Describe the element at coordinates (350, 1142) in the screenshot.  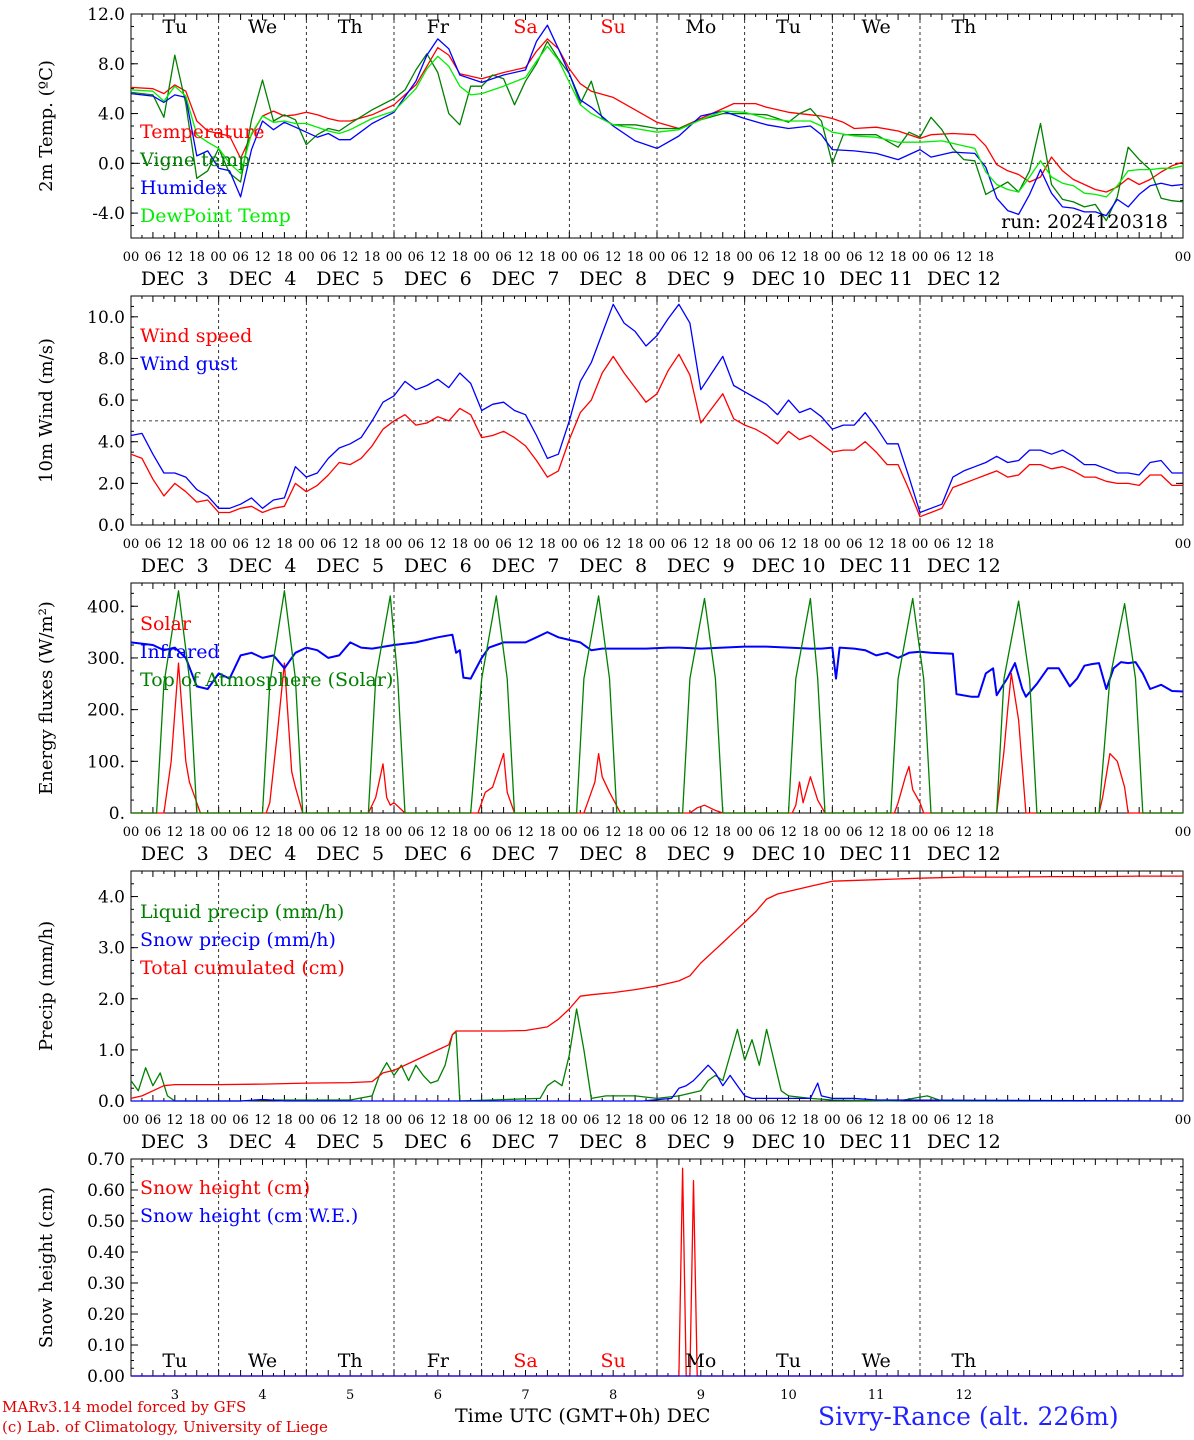
I see `date-label: DEC 5` at that location.